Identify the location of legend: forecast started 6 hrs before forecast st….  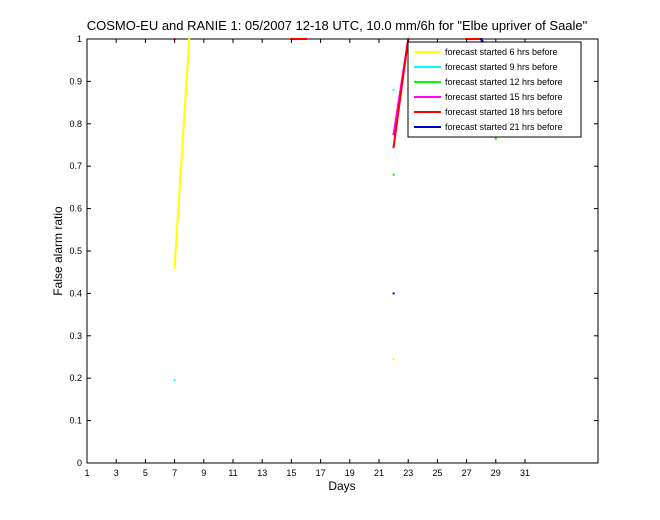
(494, 89).